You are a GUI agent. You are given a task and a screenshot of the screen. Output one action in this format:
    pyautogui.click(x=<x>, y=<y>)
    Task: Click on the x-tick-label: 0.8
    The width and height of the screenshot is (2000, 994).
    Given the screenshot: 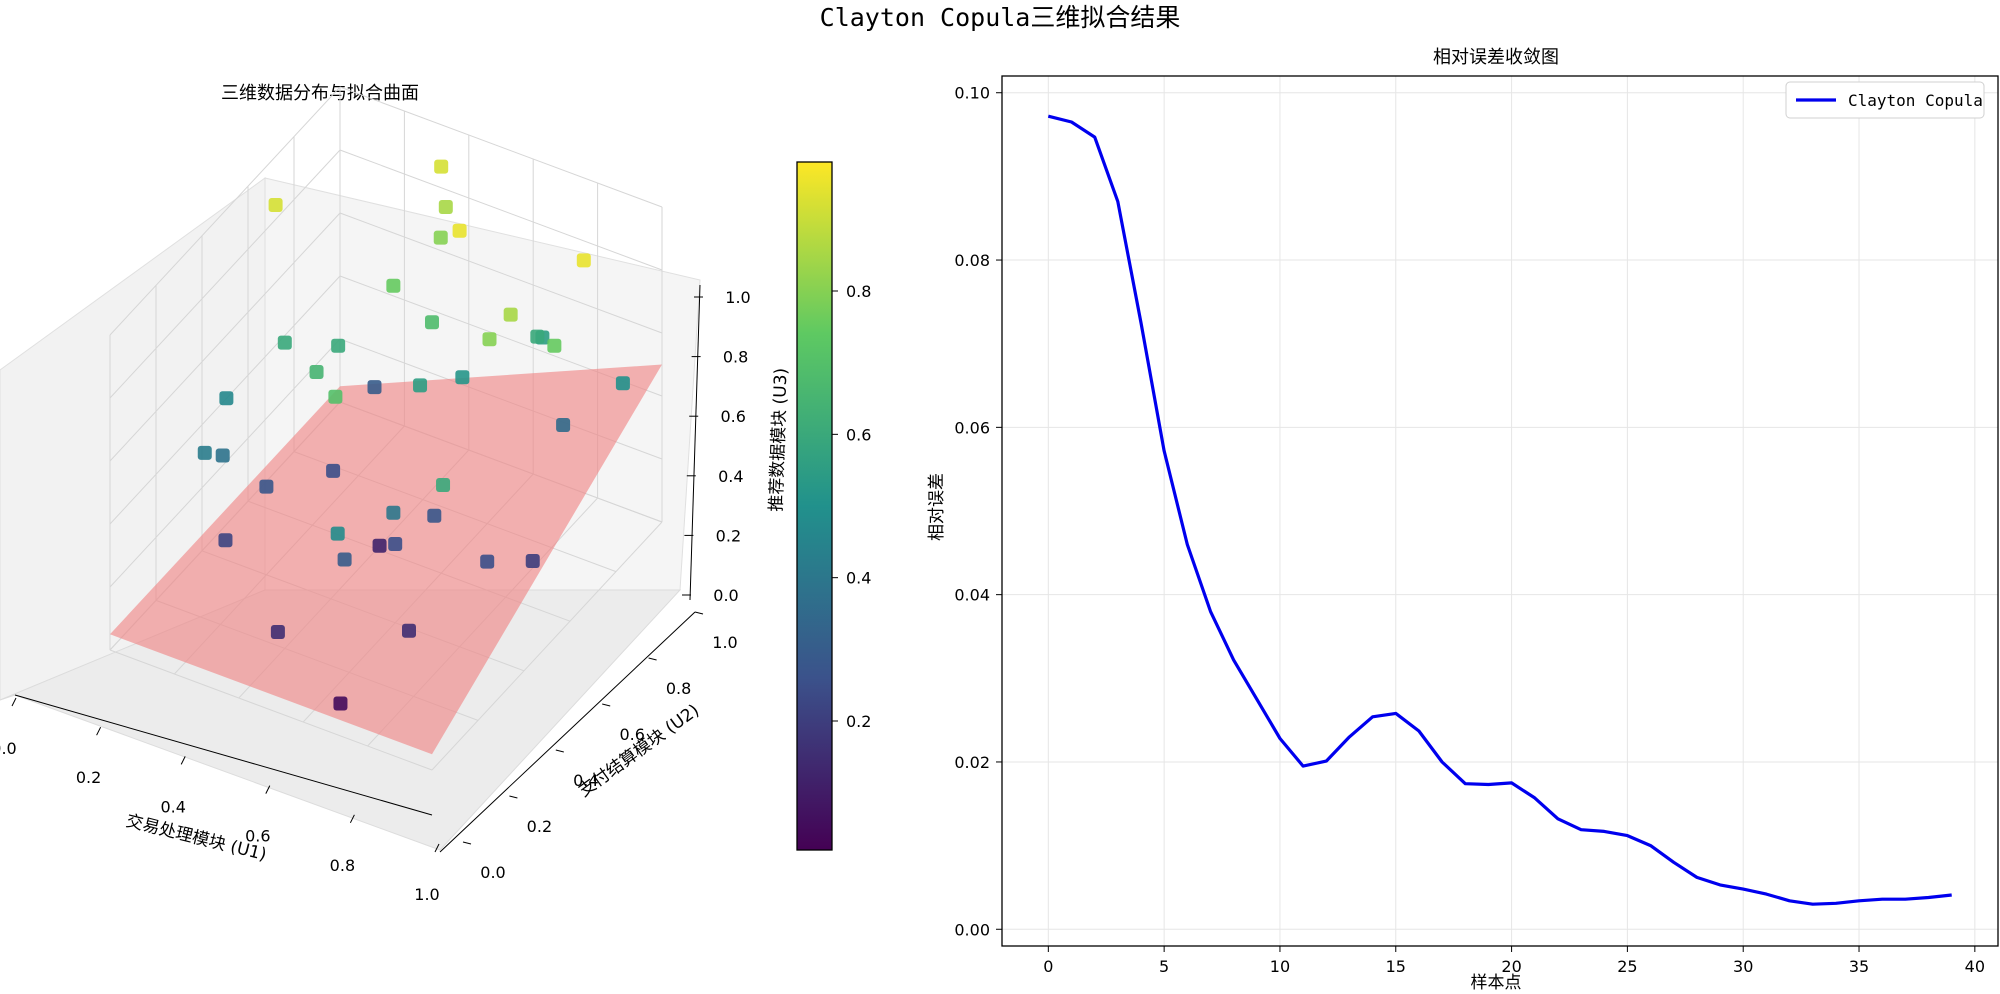 What is the action you would take?
    pyautogui.click(x=342, y=865)
    